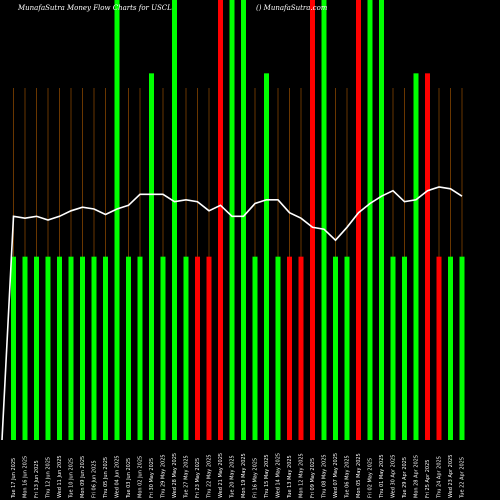 The height and width of the screenshot is (500, 500). I want to click on x-tick-label: Thu 05 Jun 2025, so click(106, 478).